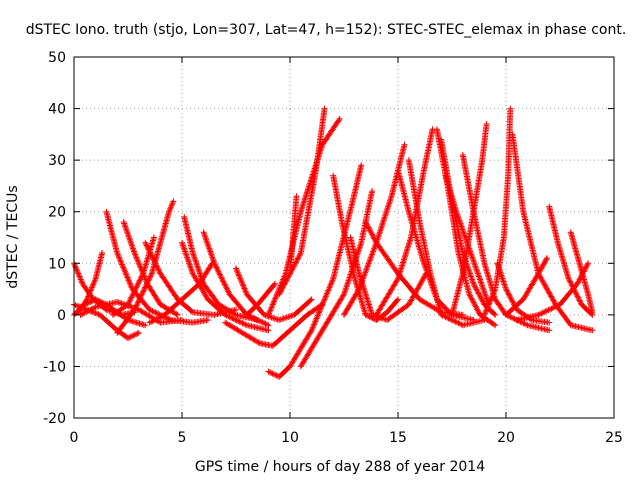 The image size is (640, 480). What do you see at coordinates (57, 264) in the screenshot?
I see `y-tick-label: 10` at bounding box center [57, 264].